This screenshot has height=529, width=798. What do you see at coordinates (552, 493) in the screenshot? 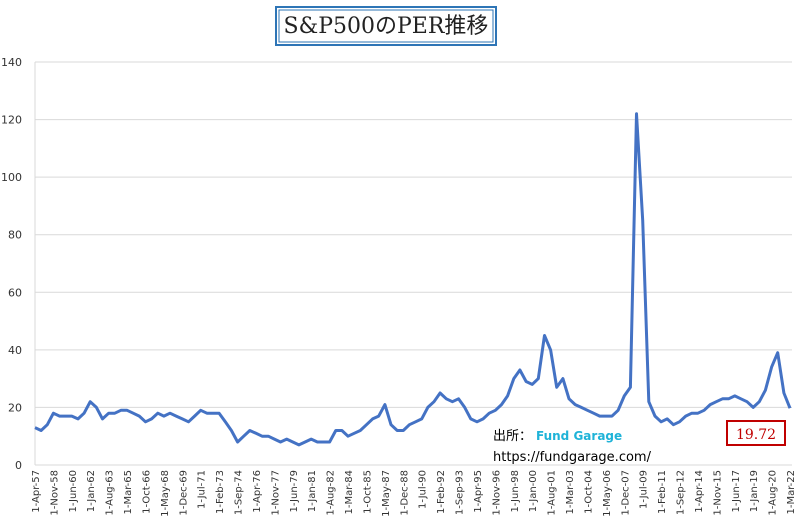
I see `x-tick-label: 1-Aug-01` at bounding box center [552, 493].